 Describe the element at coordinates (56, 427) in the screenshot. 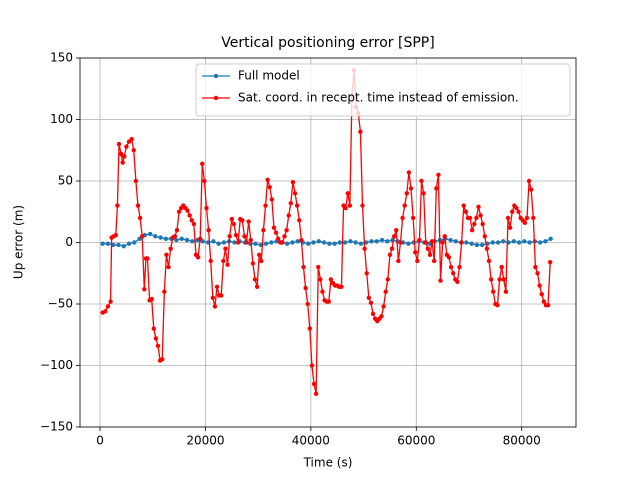

I see `y-tick-label: −150` at that location.